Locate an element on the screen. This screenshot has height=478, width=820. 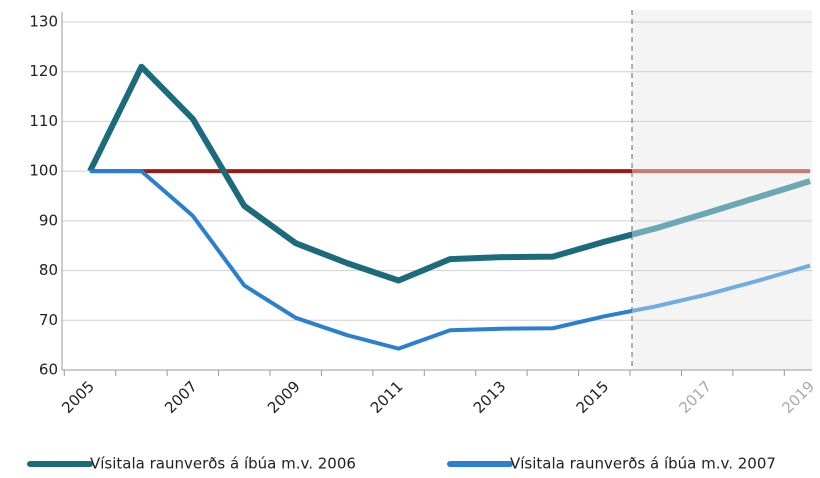
x-tick-label: 2017 is located at coordinates (695, 397).